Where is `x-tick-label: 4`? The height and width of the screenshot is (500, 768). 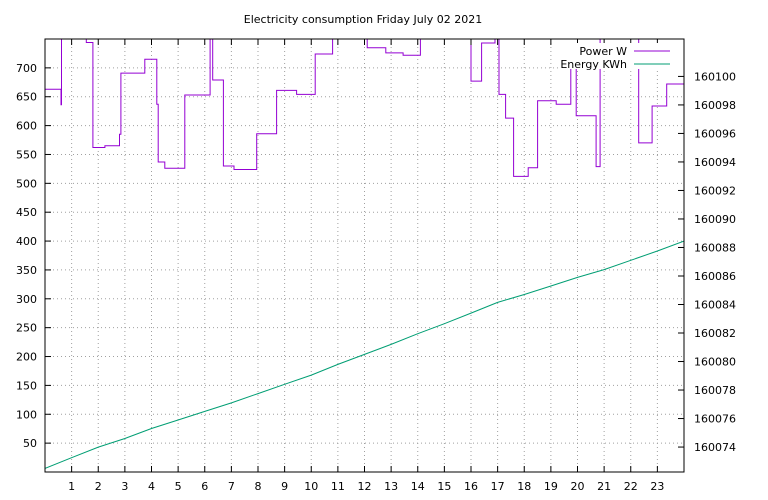
x-tick-label: 4 is located at coordinates (151, 486).